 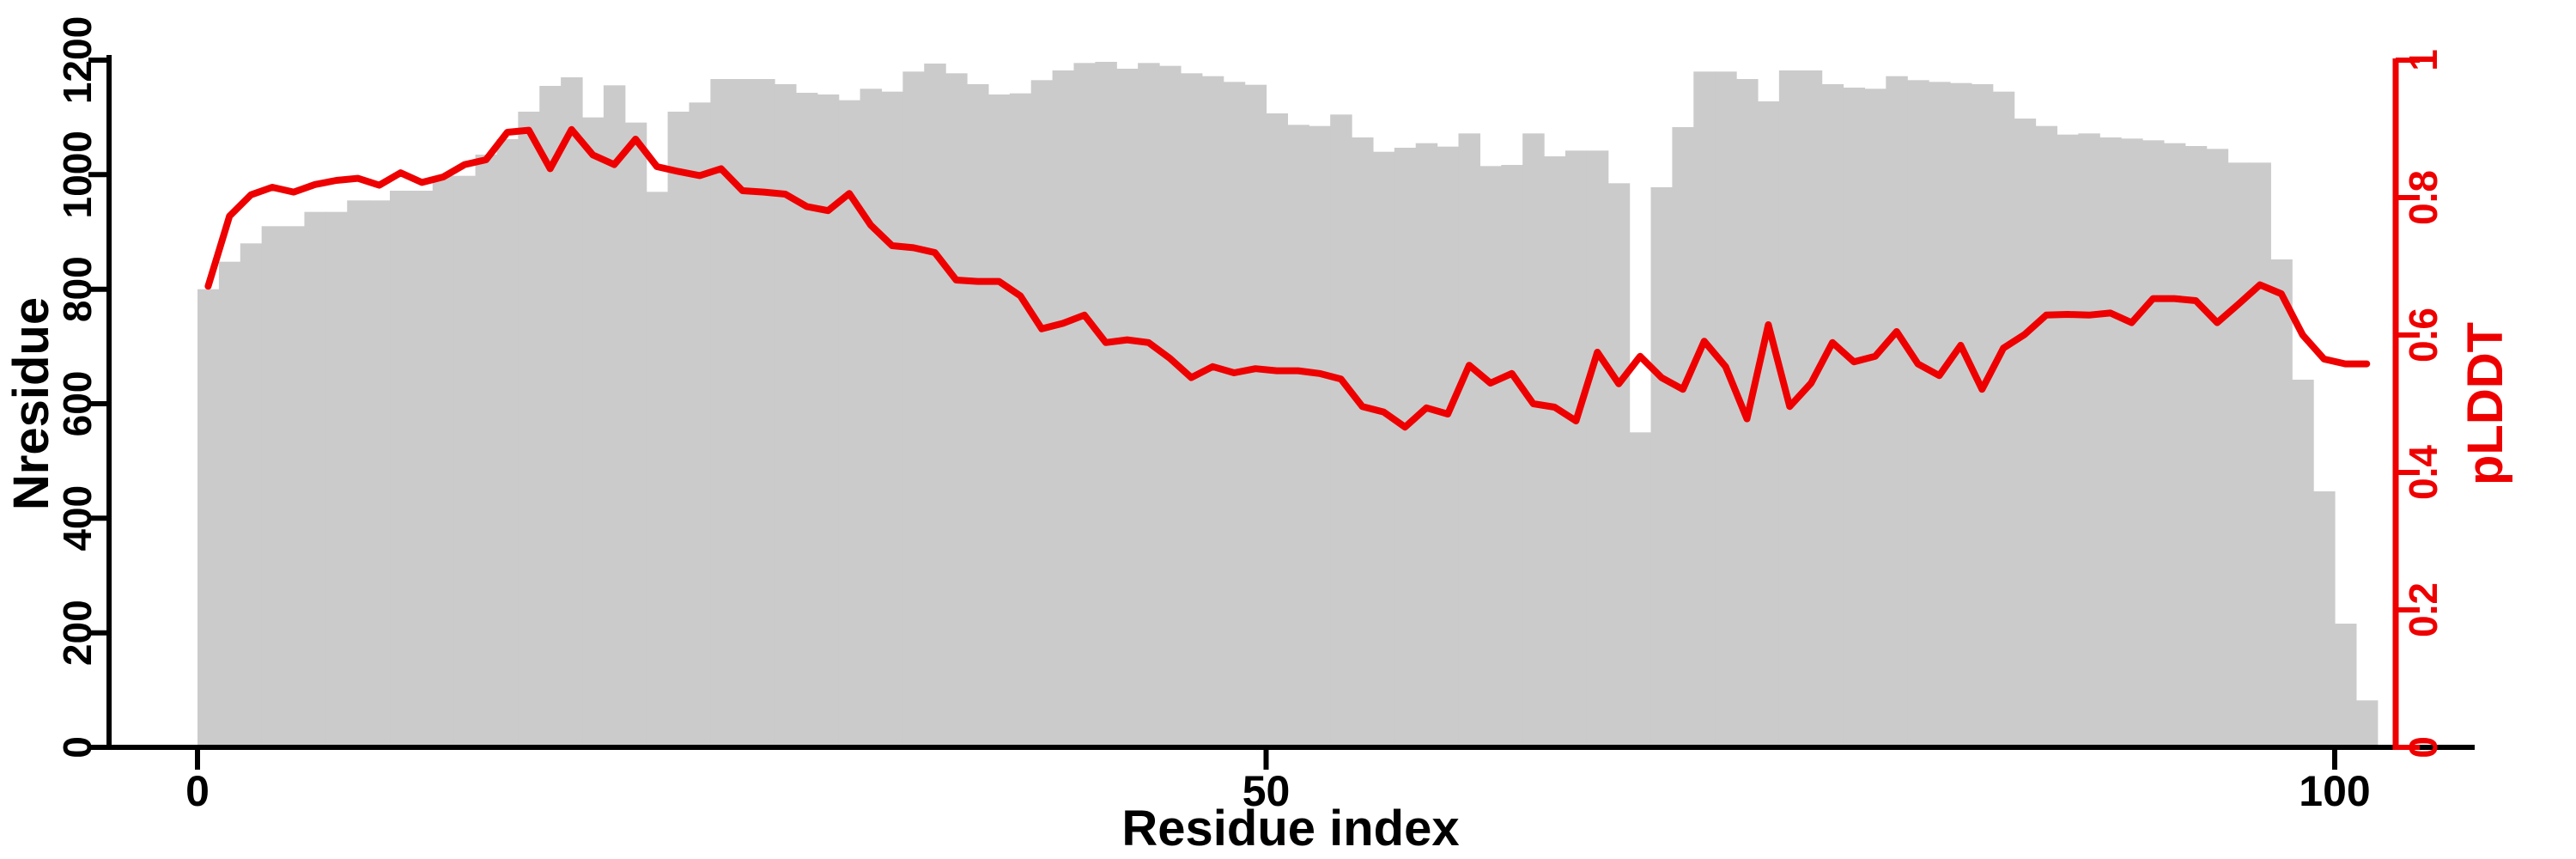 What do you see at coordinates (197, 791) in the screenshot?
I see `x-tick-label: 0` at bounding box center [197, 791].